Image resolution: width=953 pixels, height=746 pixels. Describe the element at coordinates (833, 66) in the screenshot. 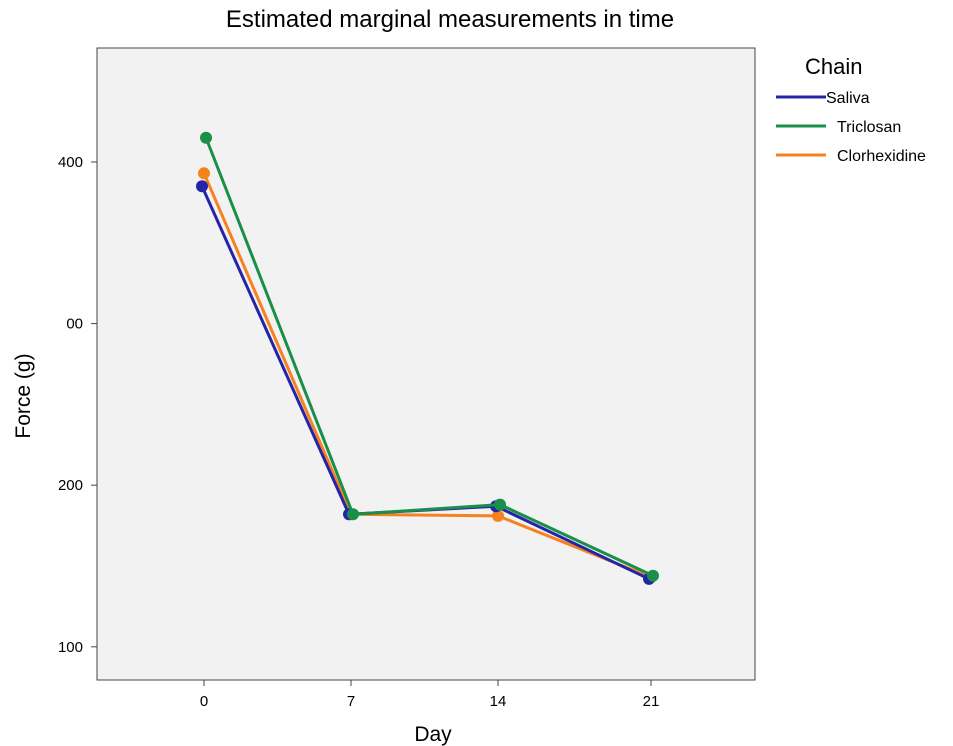

I see `legend-title: Chain` at that location.